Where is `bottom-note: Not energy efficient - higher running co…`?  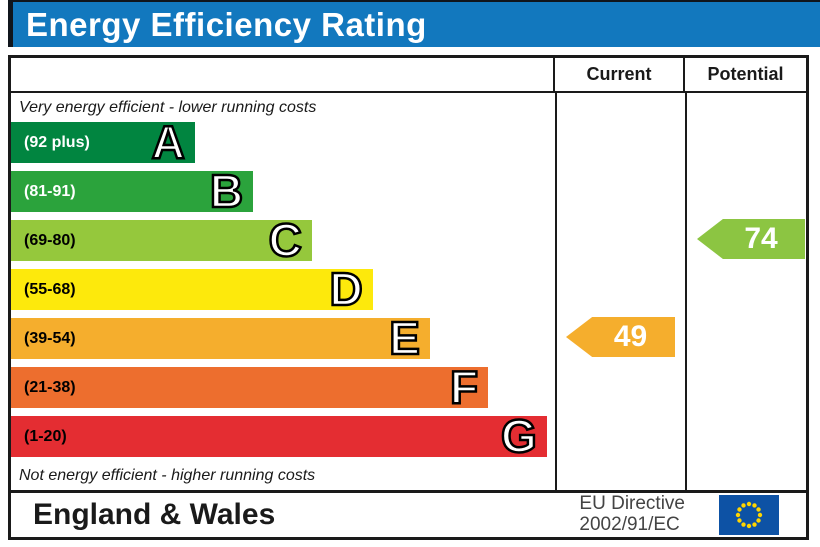 bottom-note: Not energy efficient - higher running co… is located at coordinates (167, 475).